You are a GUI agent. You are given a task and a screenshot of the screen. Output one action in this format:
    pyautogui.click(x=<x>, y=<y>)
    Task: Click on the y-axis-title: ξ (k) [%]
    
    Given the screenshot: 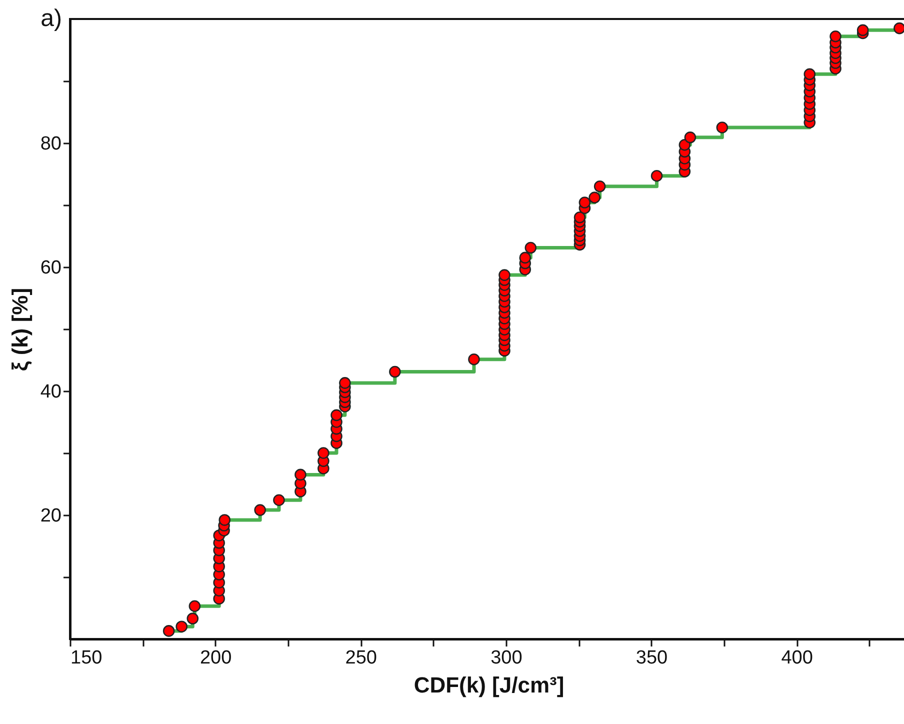 What is the action you would take?
    pyautogui.click(x=19, y=330)
    